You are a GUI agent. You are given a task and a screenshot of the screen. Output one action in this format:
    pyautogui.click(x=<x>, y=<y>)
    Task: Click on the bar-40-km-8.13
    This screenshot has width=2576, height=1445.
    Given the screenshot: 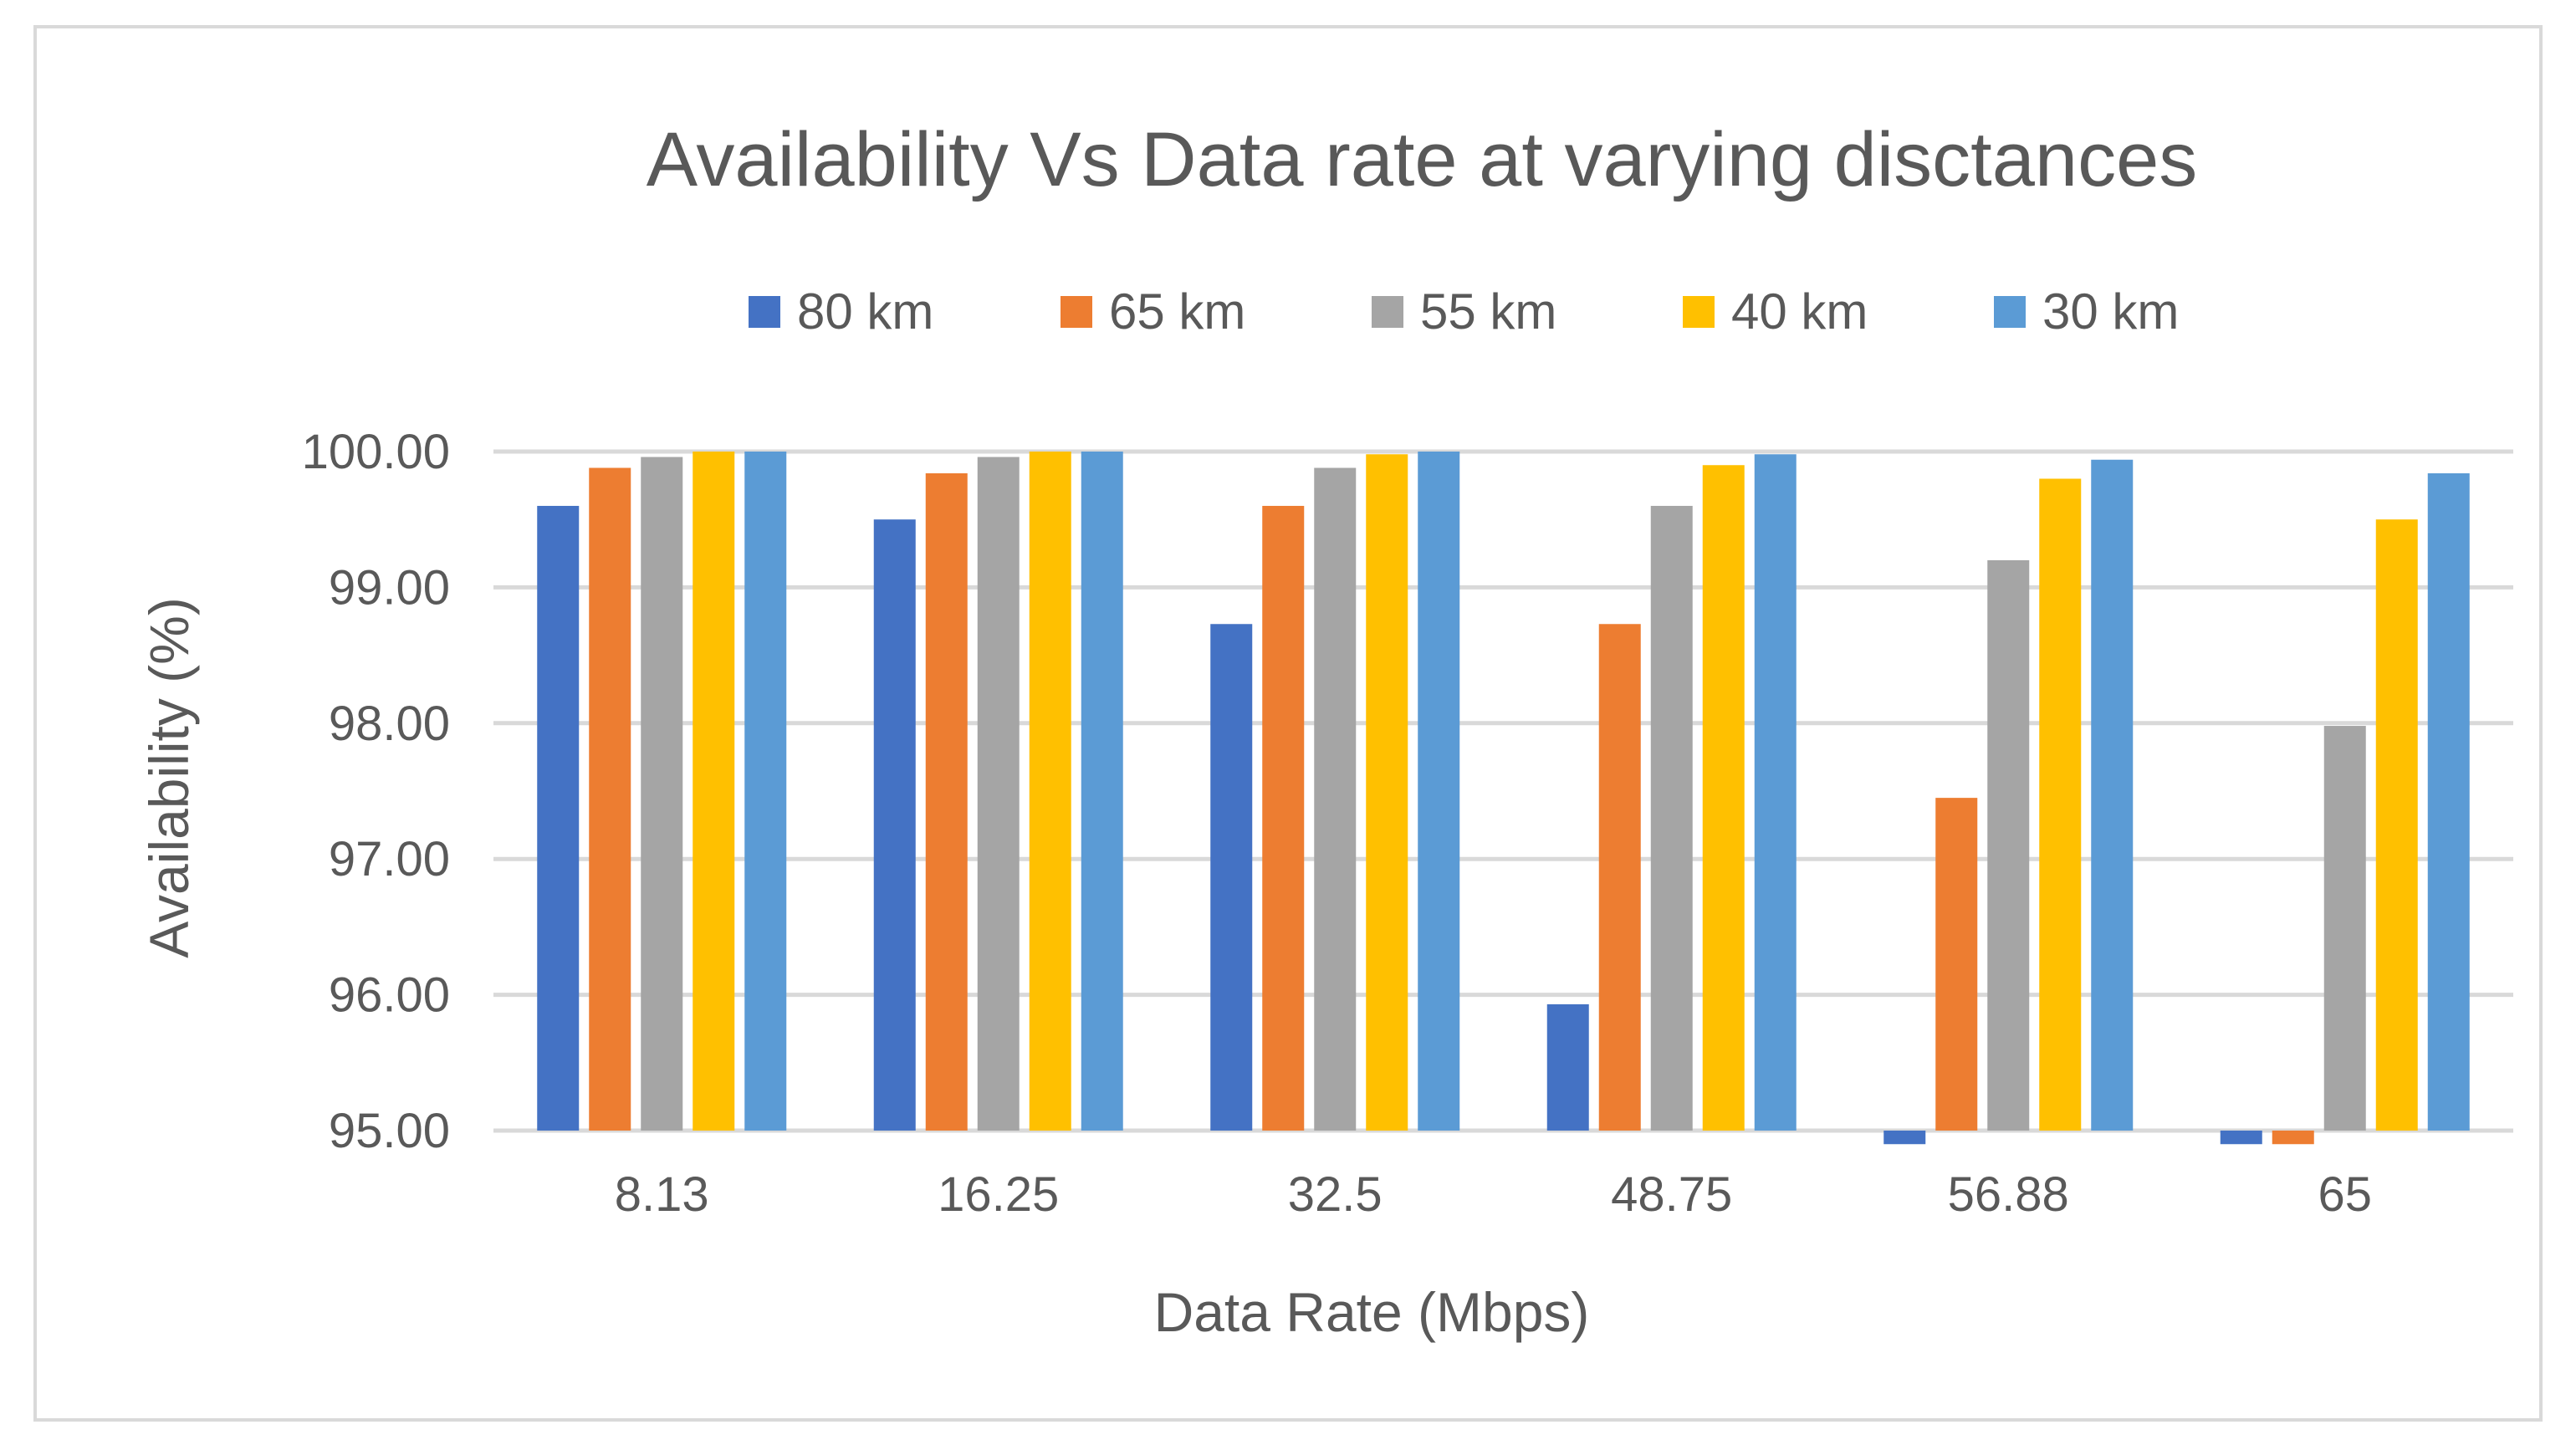 What is the action you would take?
    pyautogui.click(x=714, y=791)
    